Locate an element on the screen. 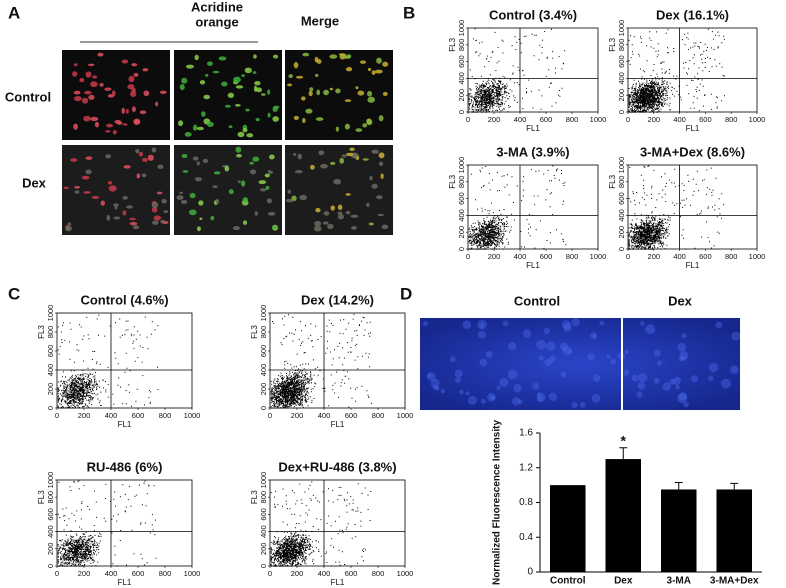 This screenshot has width=786, height=588. bar is located at coordinates (567, 528).